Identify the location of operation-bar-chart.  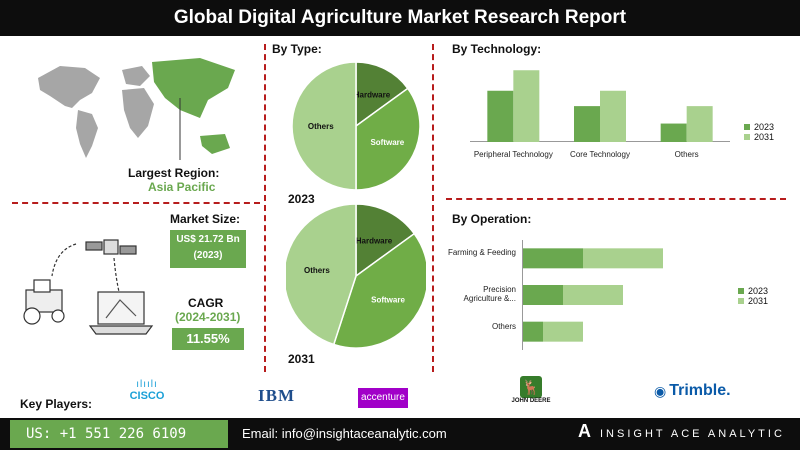
(592, 295).